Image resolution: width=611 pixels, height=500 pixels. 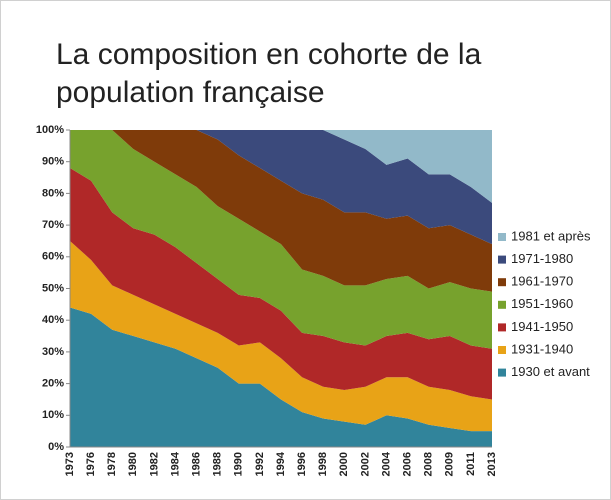 I want to click on area, so click(x=281, y=166).